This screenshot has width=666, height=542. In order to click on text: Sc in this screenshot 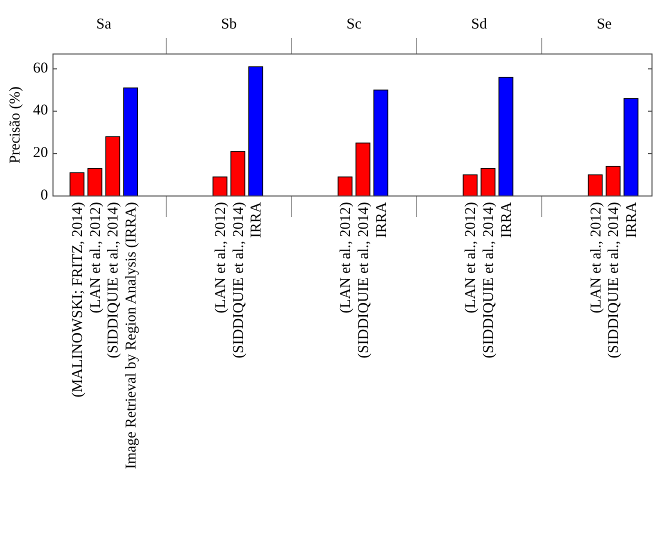, I will do `click(354, 24)`.